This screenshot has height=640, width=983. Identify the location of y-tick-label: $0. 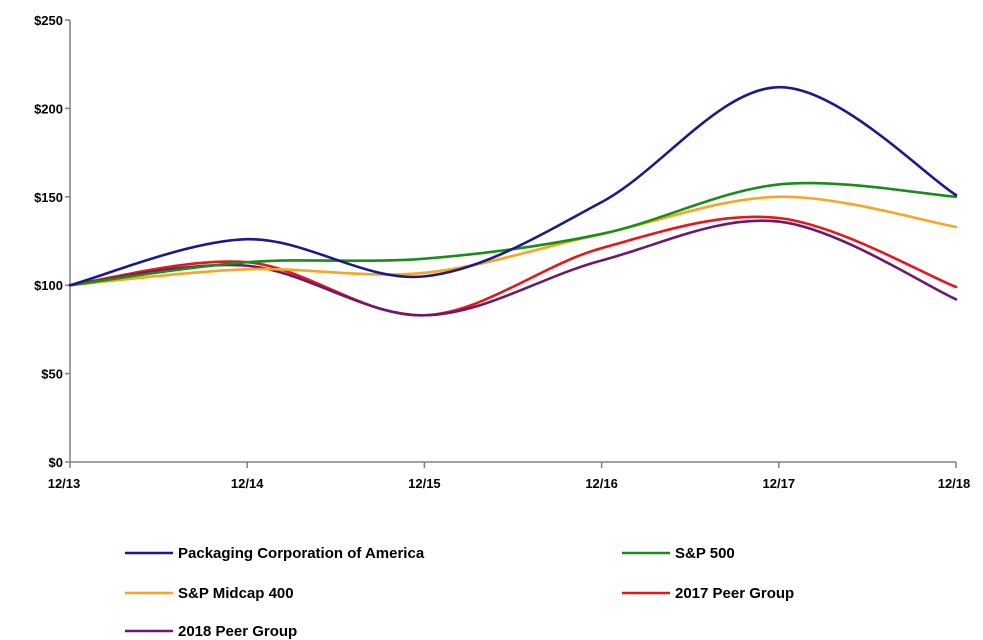
(56, 462).